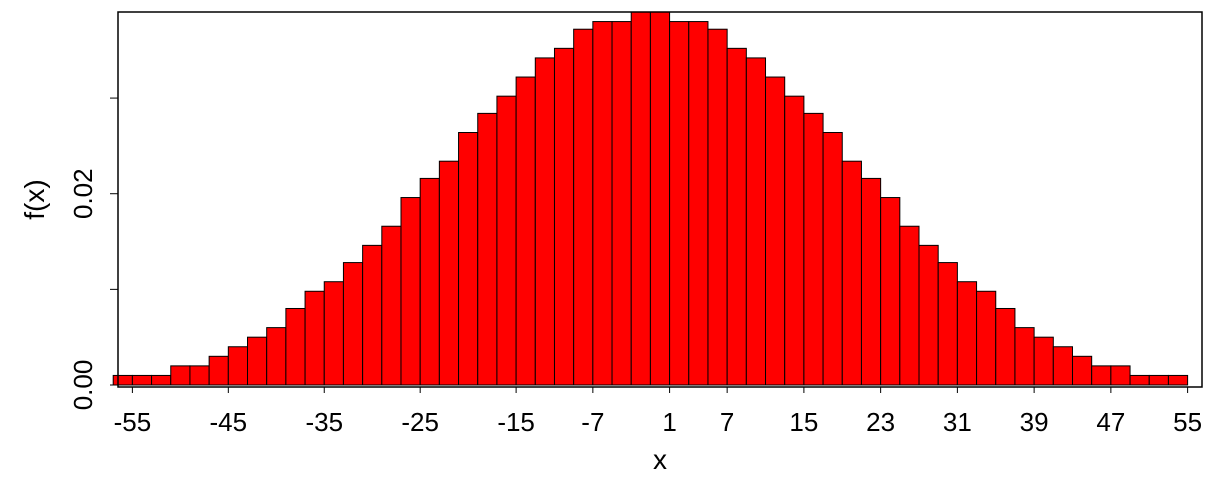  Describe the element at coordinates (957, 422) in the screenshot. I see `x-tick-label: 31` at that location.